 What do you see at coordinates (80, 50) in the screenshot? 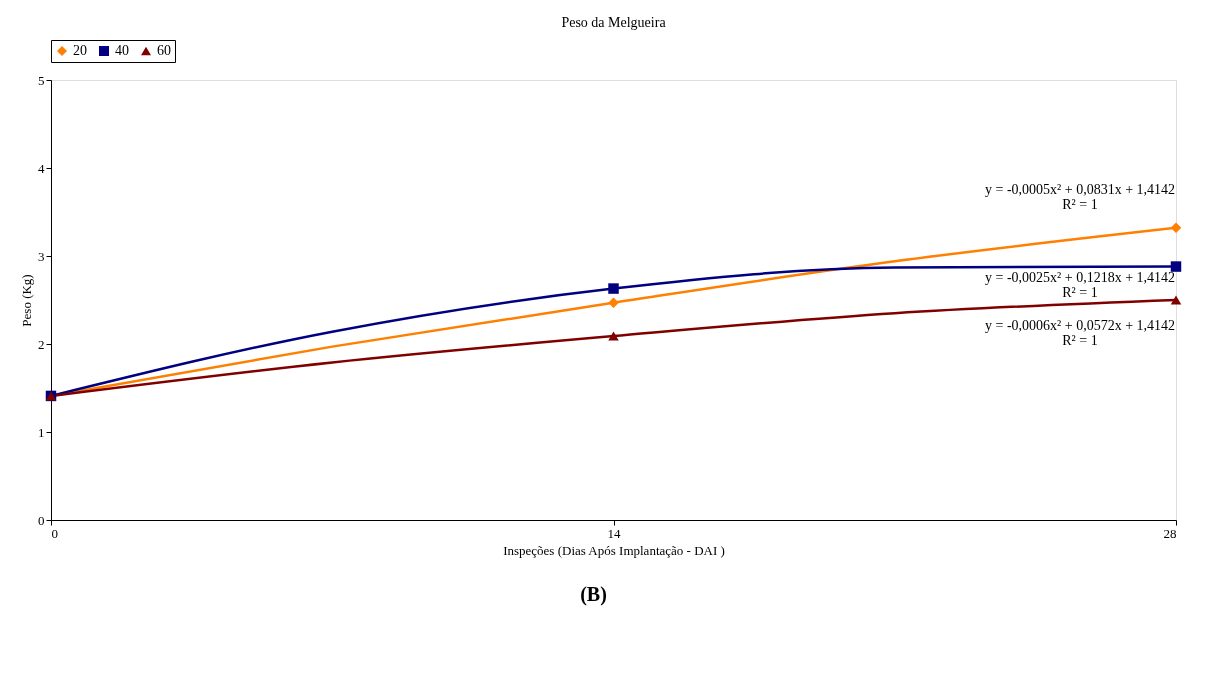
I see `legend-label: 20` at bounding box center [80, 50].